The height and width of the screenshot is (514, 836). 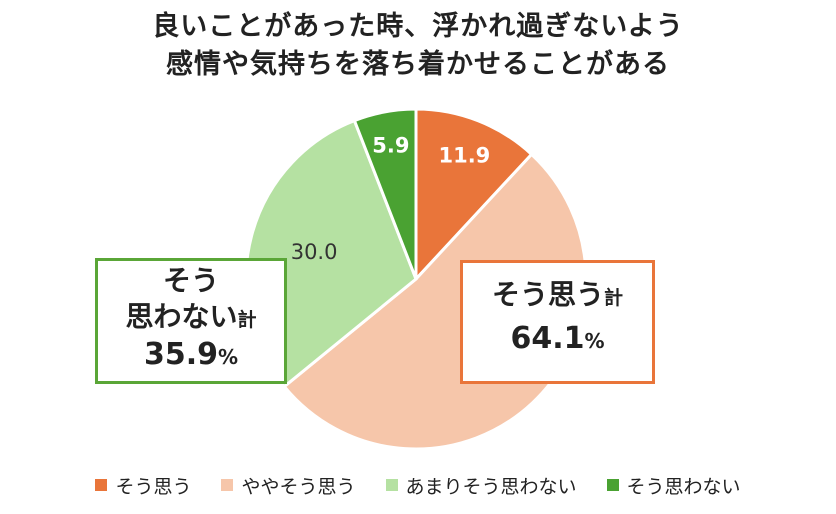 What do you see at coordinates (227, 485) in the screenshot?
I see `legend-swatch-somewhat-agree` at bounding box center [227, 485].